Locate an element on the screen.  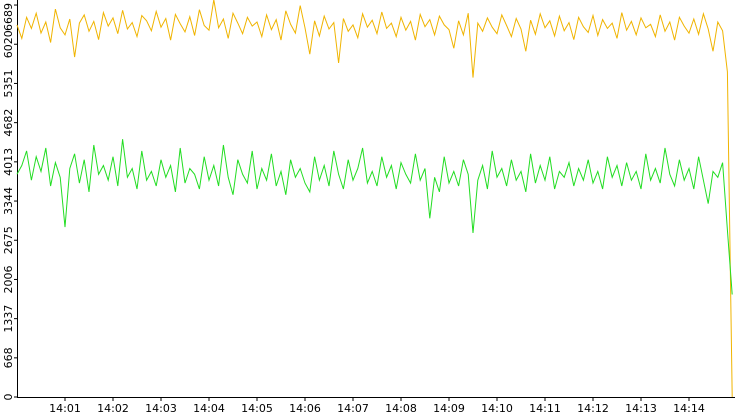
x-tick-label: 14:05 is located at coordinates (257, 408).